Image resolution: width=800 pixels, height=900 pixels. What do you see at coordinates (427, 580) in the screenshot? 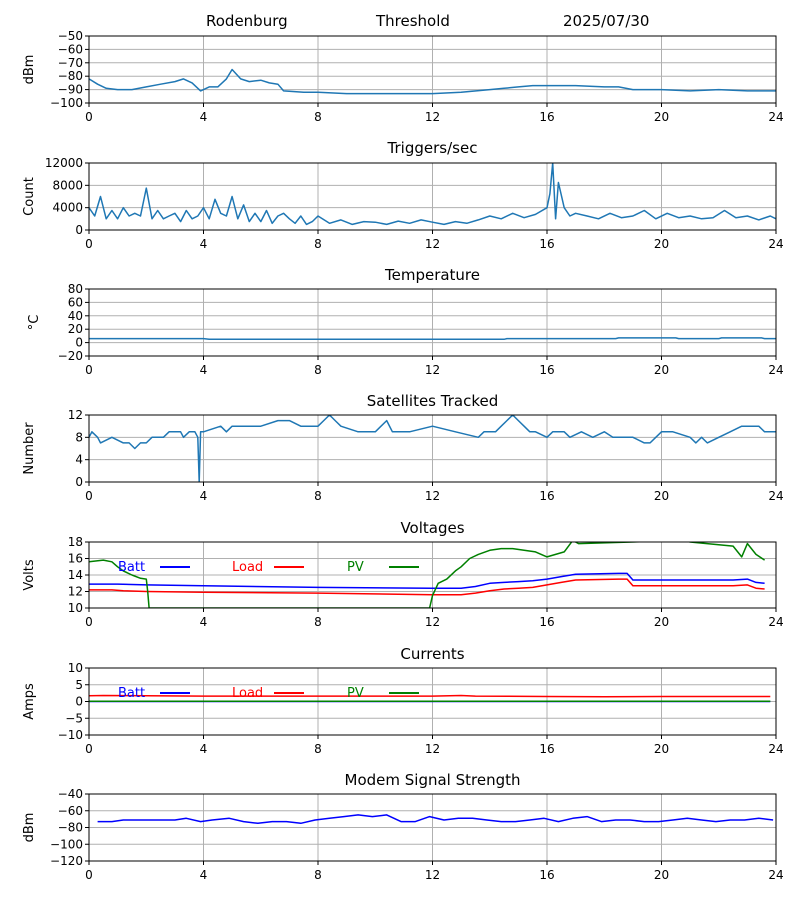
I see `series-line-batt` at bounding box center [427, 580].